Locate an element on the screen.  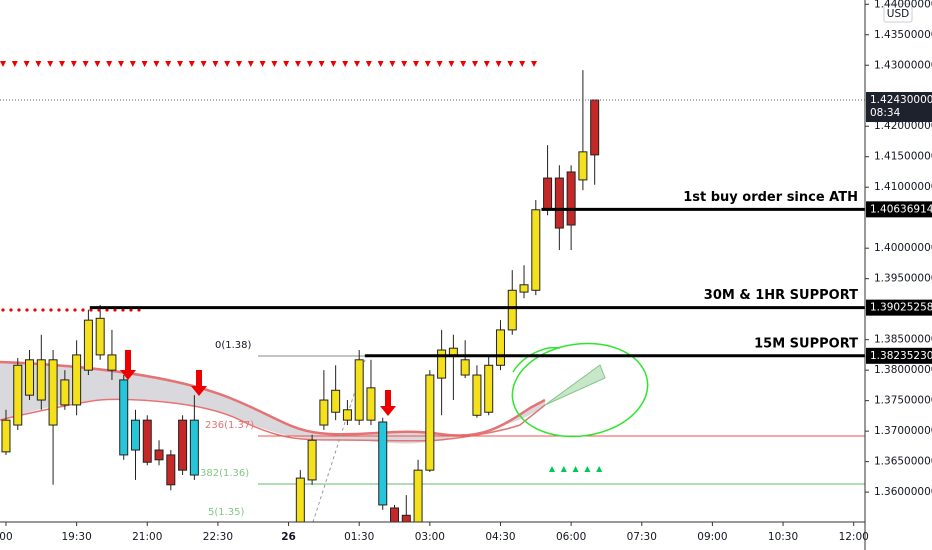
support-label: 30M & 1HR SUPPORT is located at coordinates (781, 295).